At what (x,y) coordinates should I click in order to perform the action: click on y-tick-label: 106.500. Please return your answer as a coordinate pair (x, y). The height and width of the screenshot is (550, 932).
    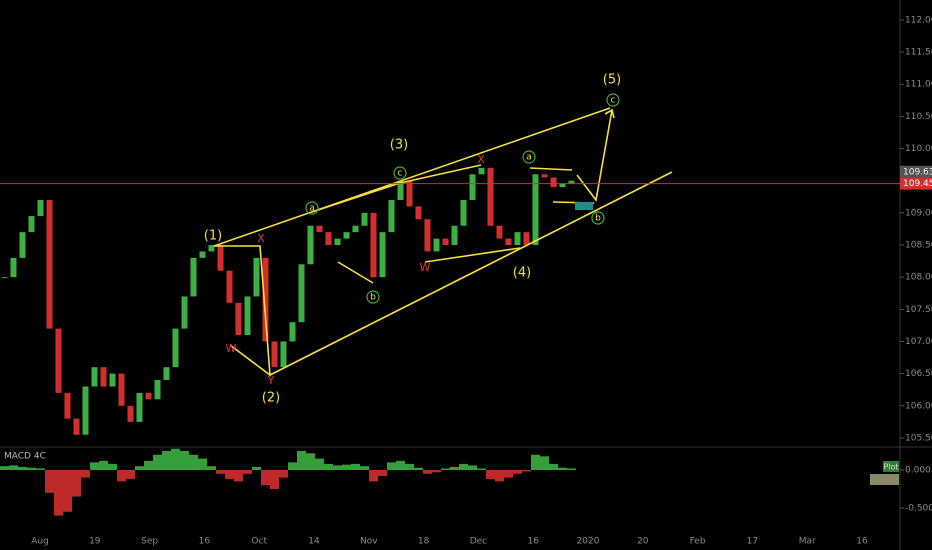
    Looking at the image, I should click on (918, 374).